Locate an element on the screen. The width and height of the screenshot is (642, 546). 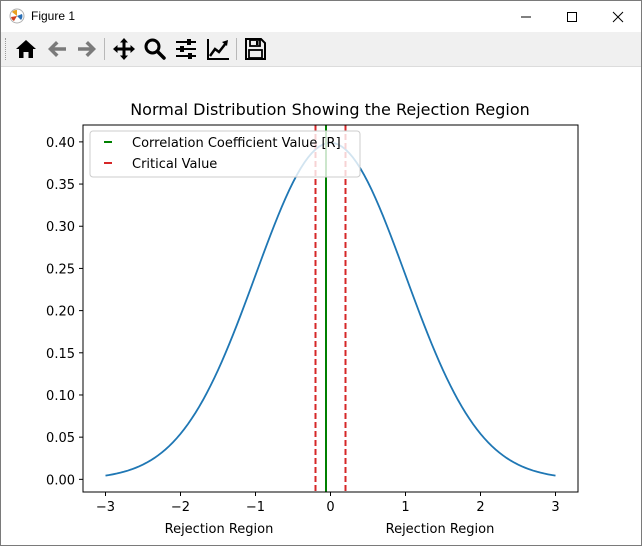
matplotlib-app-icon is located at coordinates (17, 16).